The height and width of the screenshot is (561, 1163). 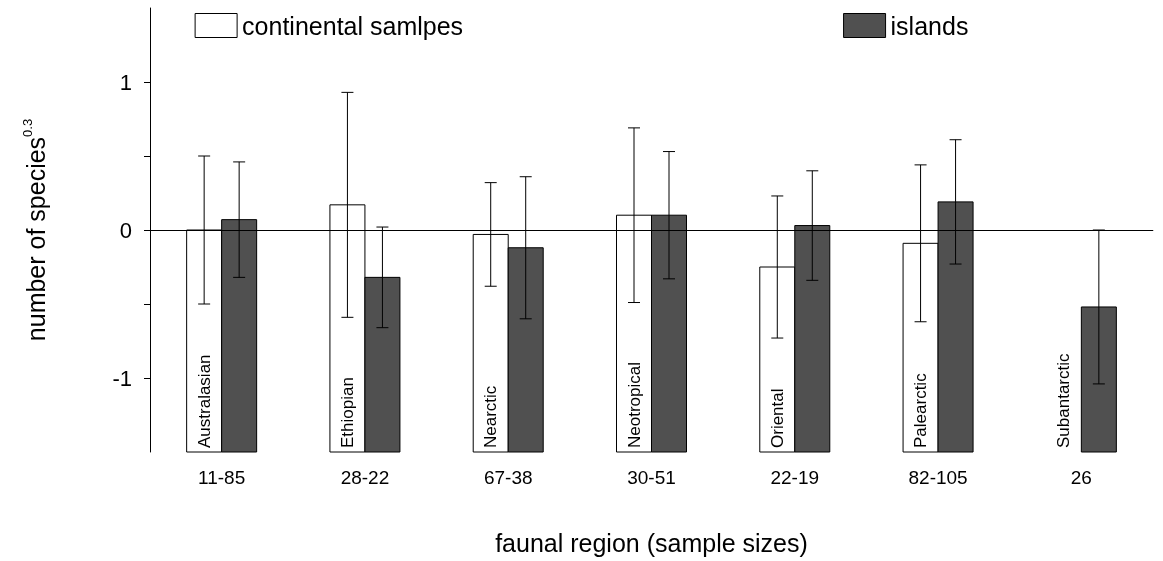 I want to click on legend-label: continental samlpes, so click(x=353, y=25).